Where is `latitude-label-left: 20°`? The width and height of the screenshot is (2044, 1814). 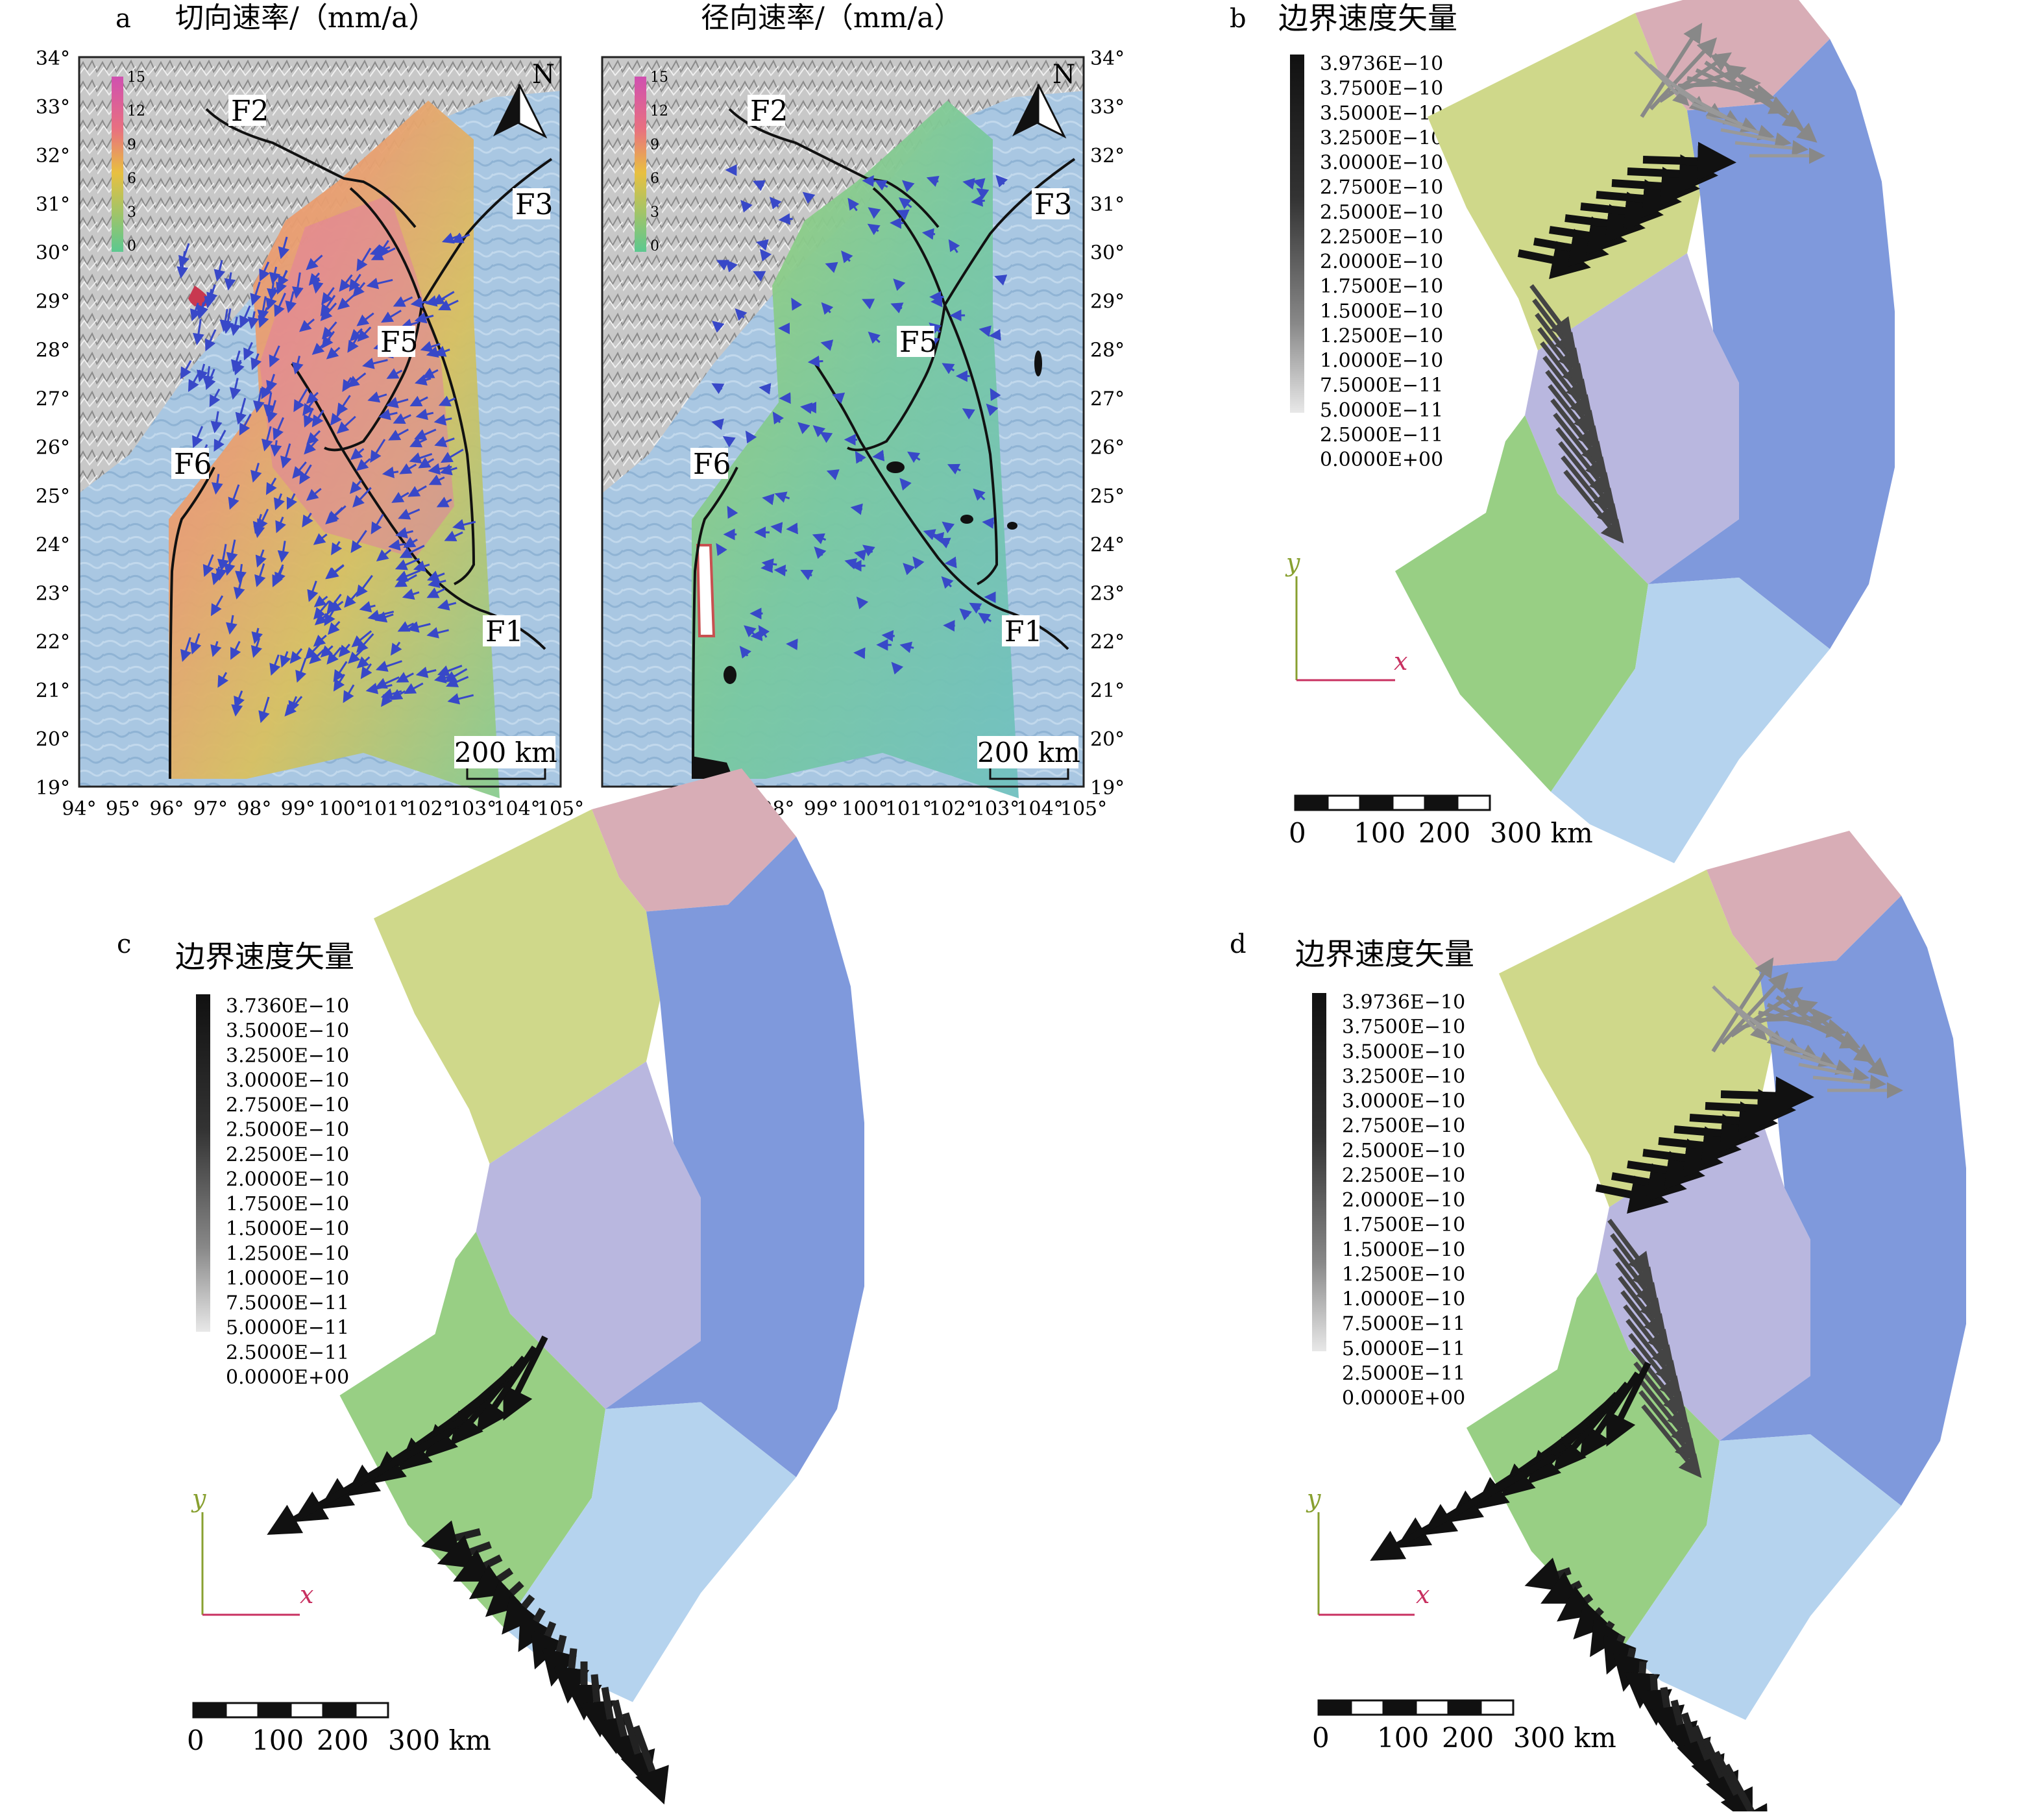 latitude-label-left: 20° is located at coordinates (53, 740).